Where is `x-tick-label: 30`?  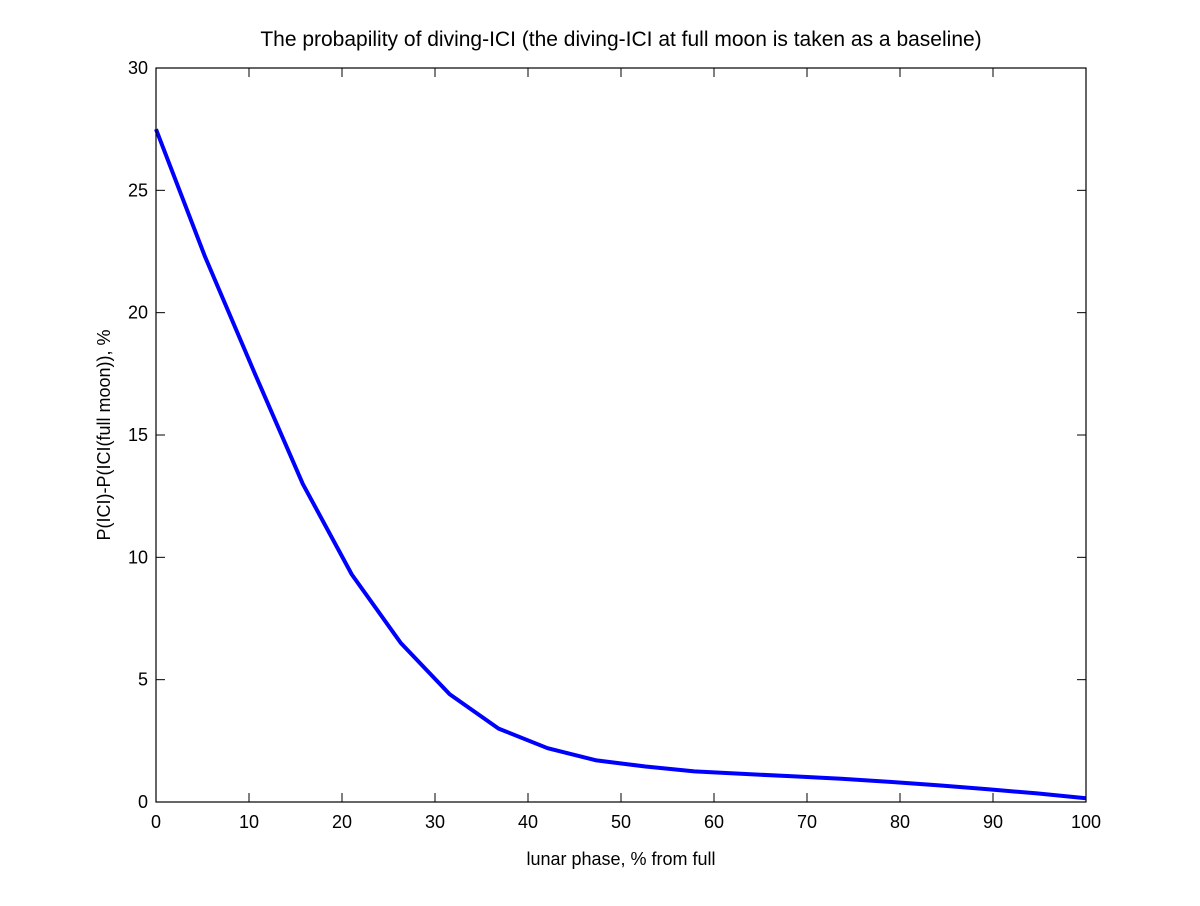 x-tick-label: 30 is located at coordinates (435, 822).